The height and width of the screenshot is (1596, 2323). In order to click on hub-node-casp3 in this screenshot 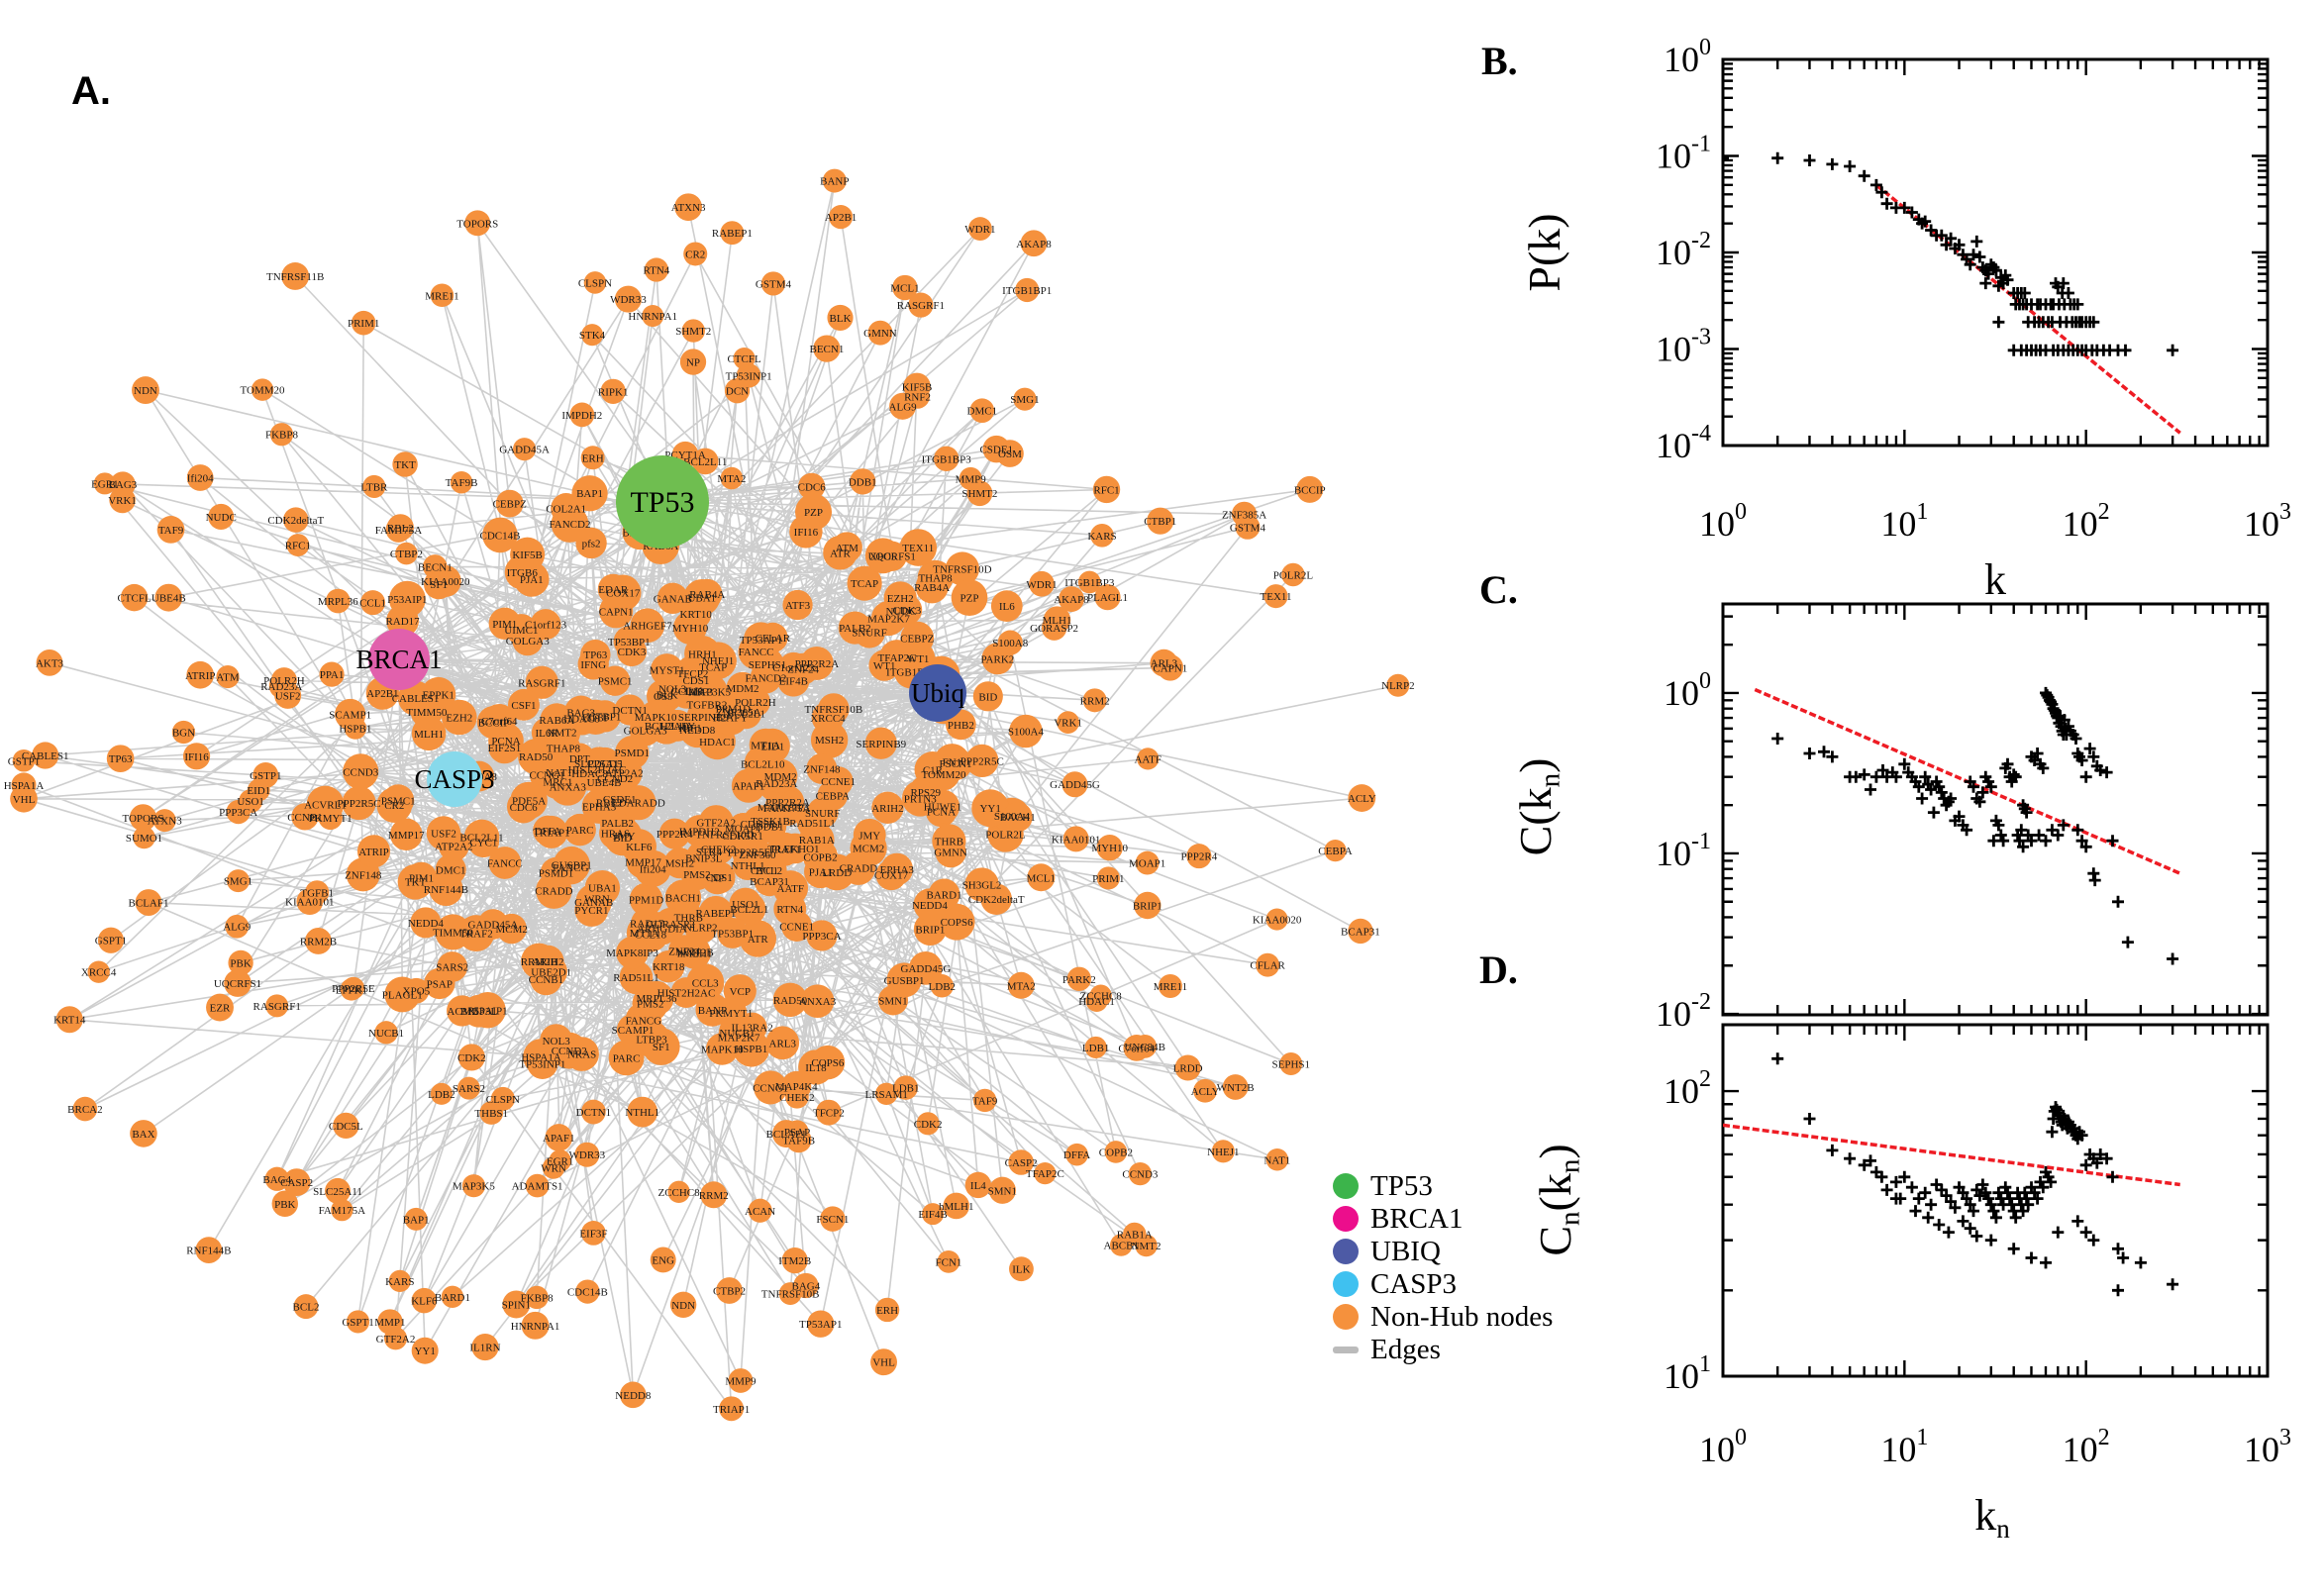, I will do `click(454, 779)`.